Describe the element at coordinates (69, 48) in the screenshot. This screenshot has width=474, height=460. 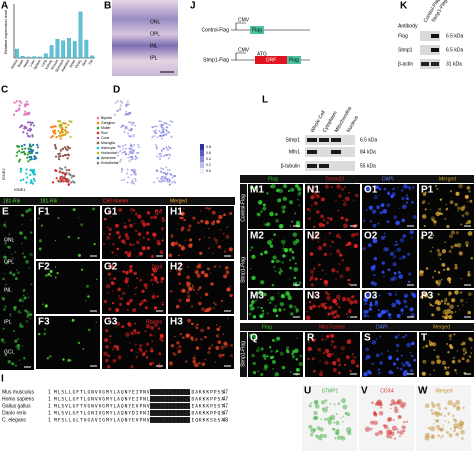
I see `bar` at that location.